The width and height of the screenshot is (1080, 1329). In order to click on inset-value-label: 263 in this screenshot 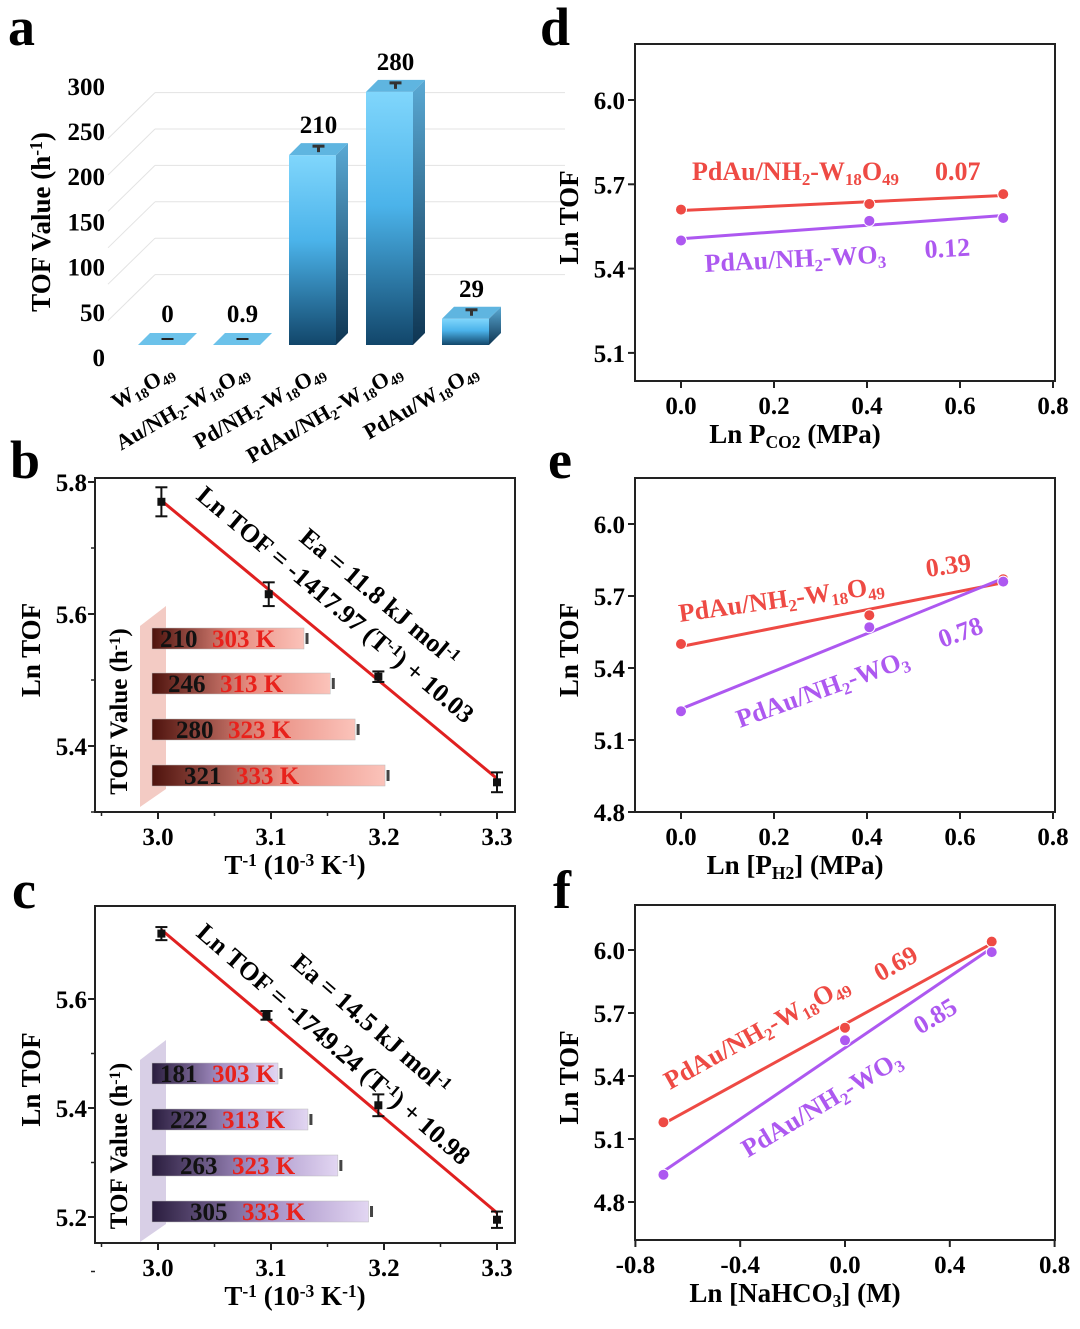, I will do `click(199, 1166)`.